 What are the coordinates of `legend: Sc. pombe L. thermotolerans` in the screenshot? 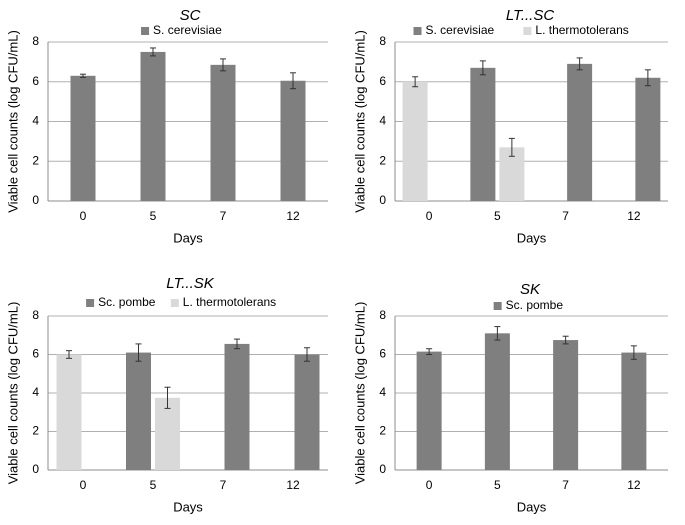 It's located at (181, 302).